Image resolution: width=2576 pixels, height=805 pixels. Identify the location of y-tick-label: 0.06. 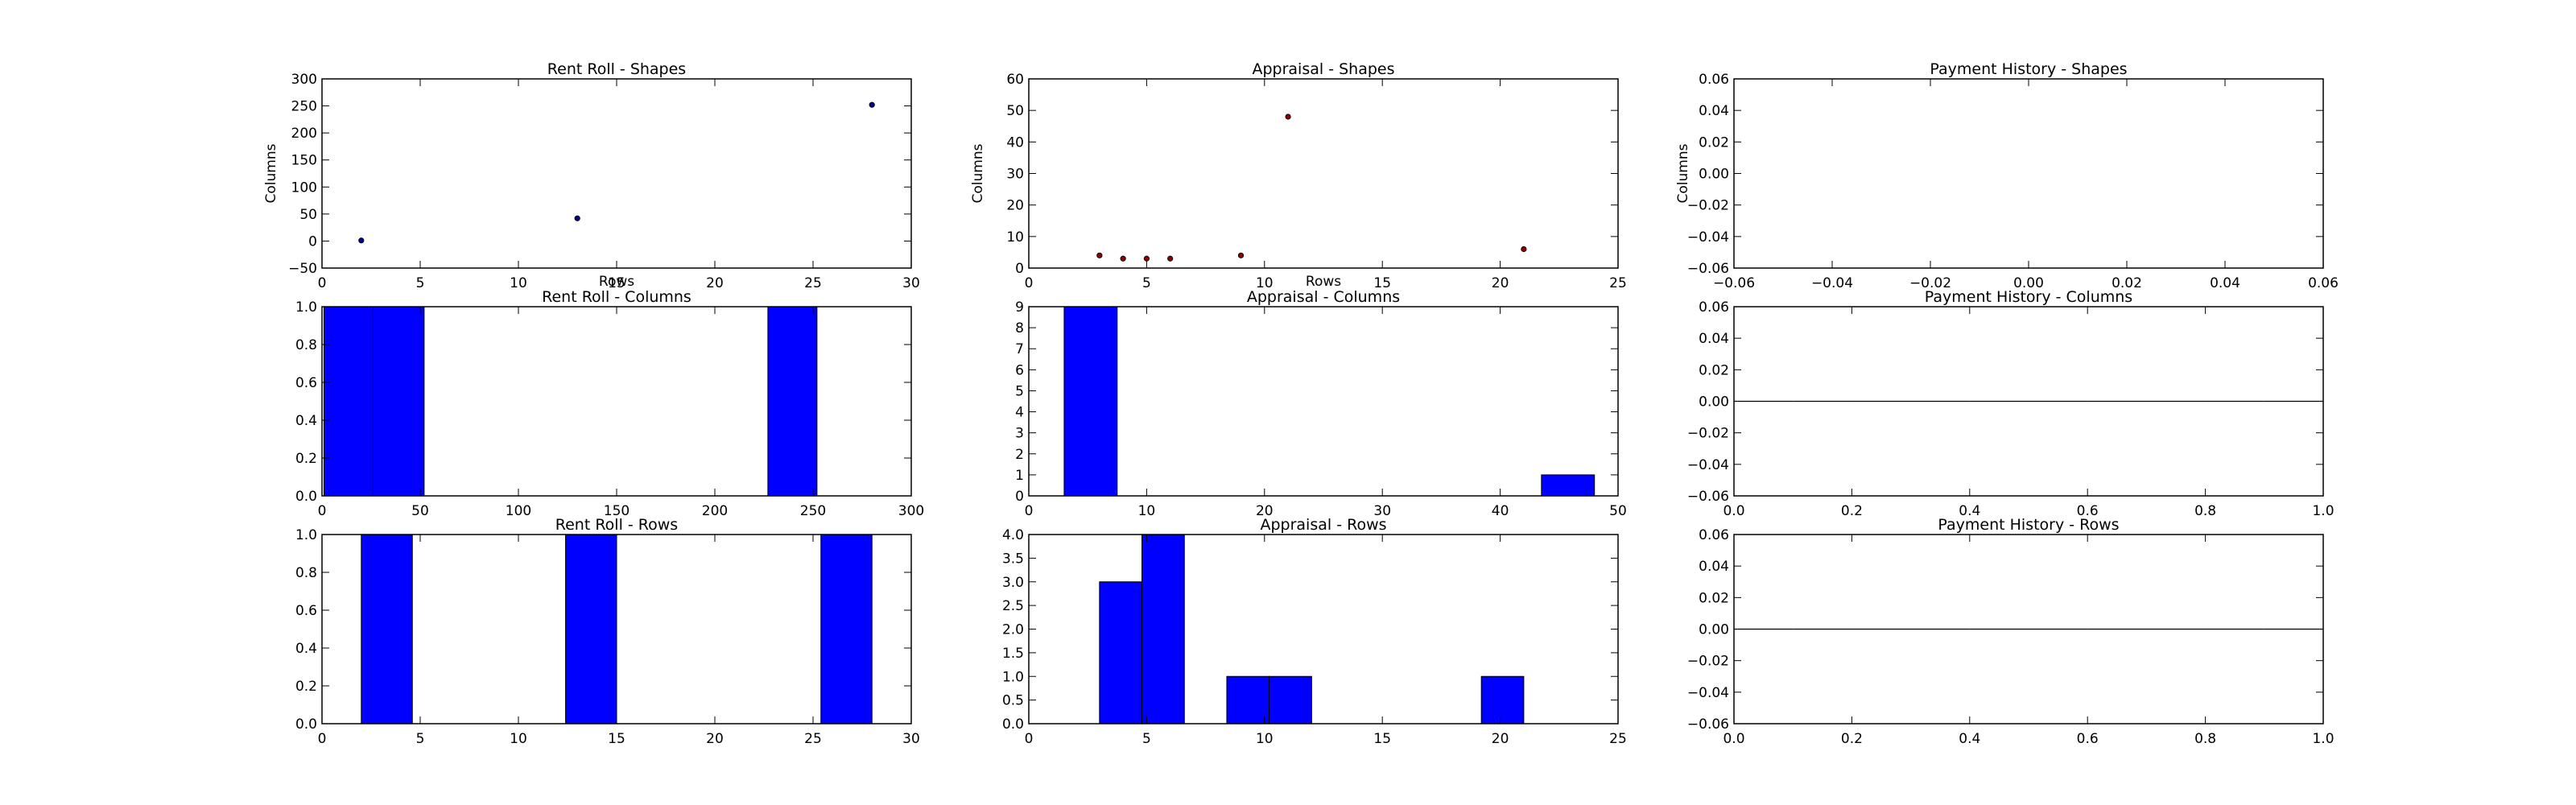
(1714, 307).